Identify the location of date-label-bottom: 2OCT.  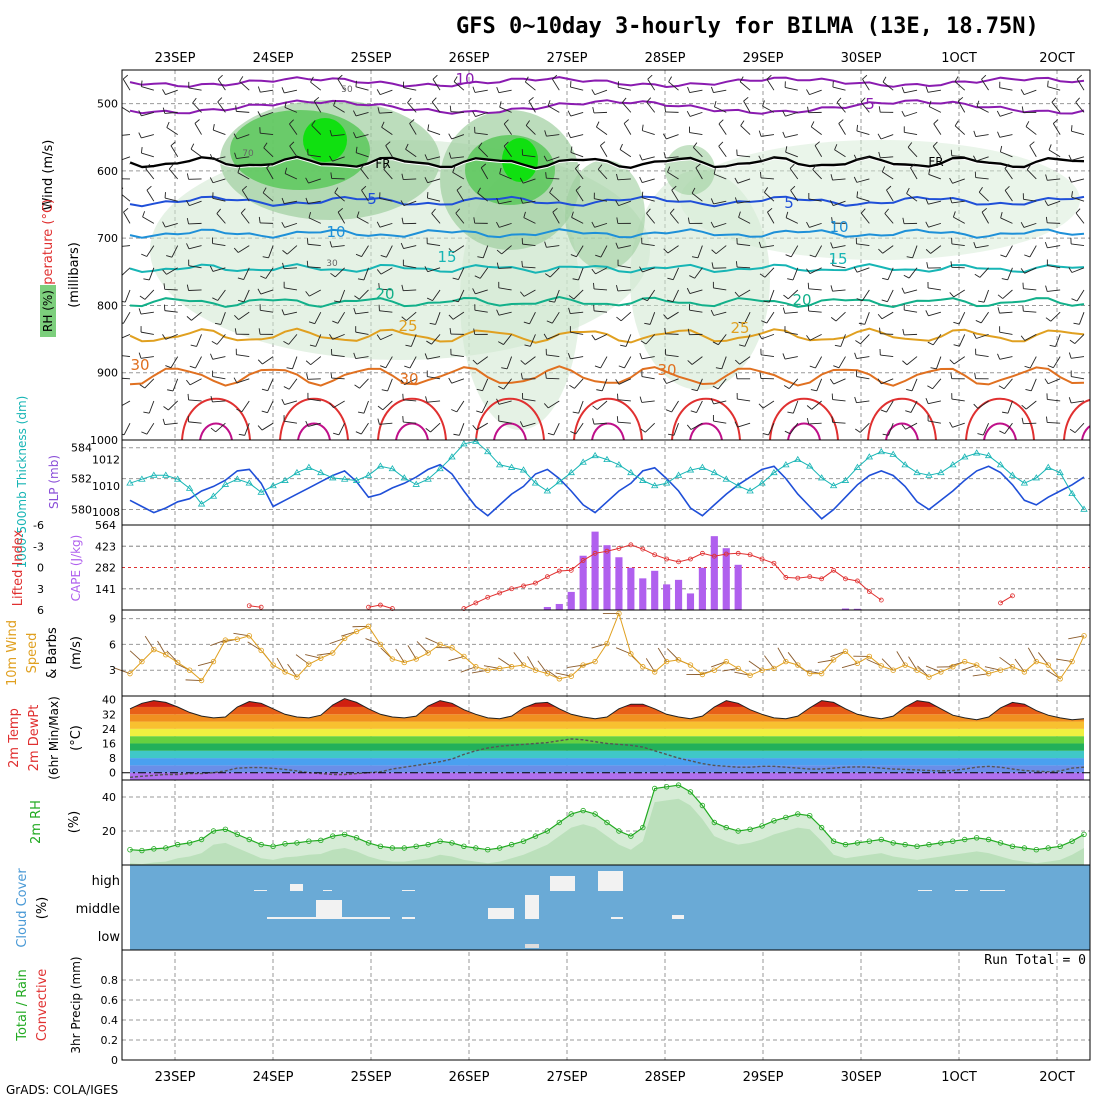
(1057, 1077).